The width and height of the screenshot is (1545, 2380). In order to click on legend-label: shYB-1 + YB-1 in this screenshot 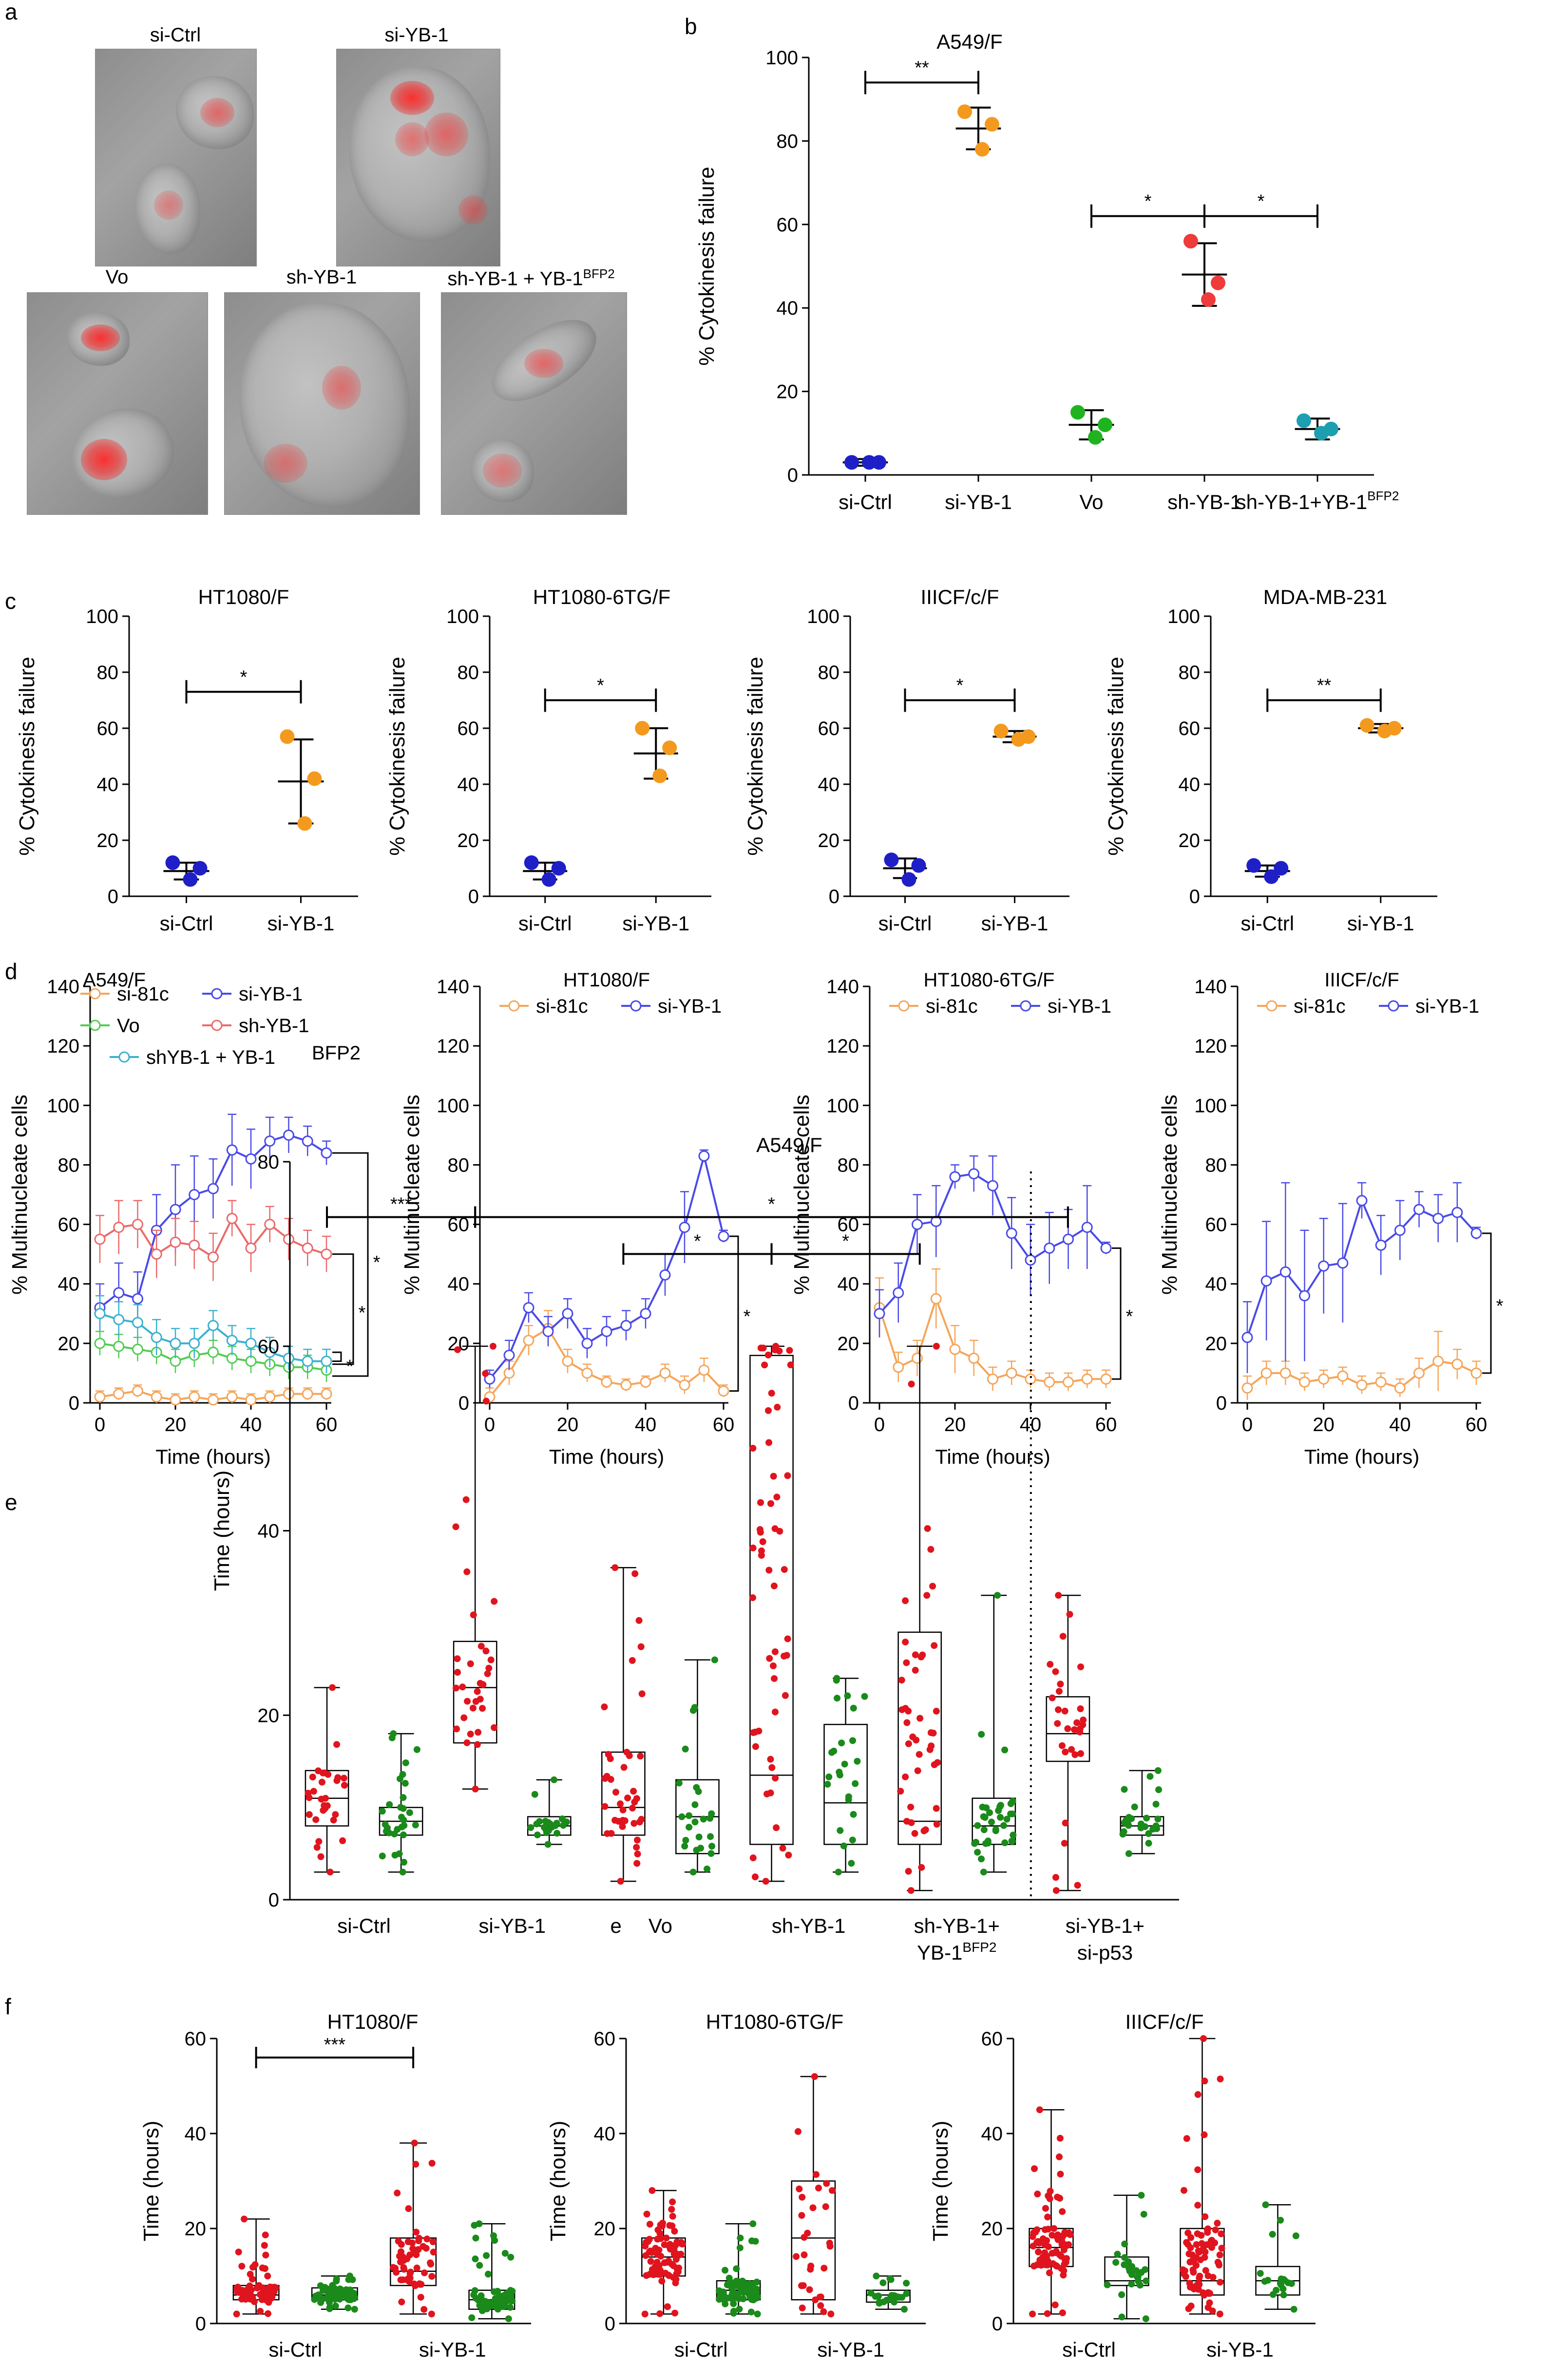, I will do `click(210, 1057)`.